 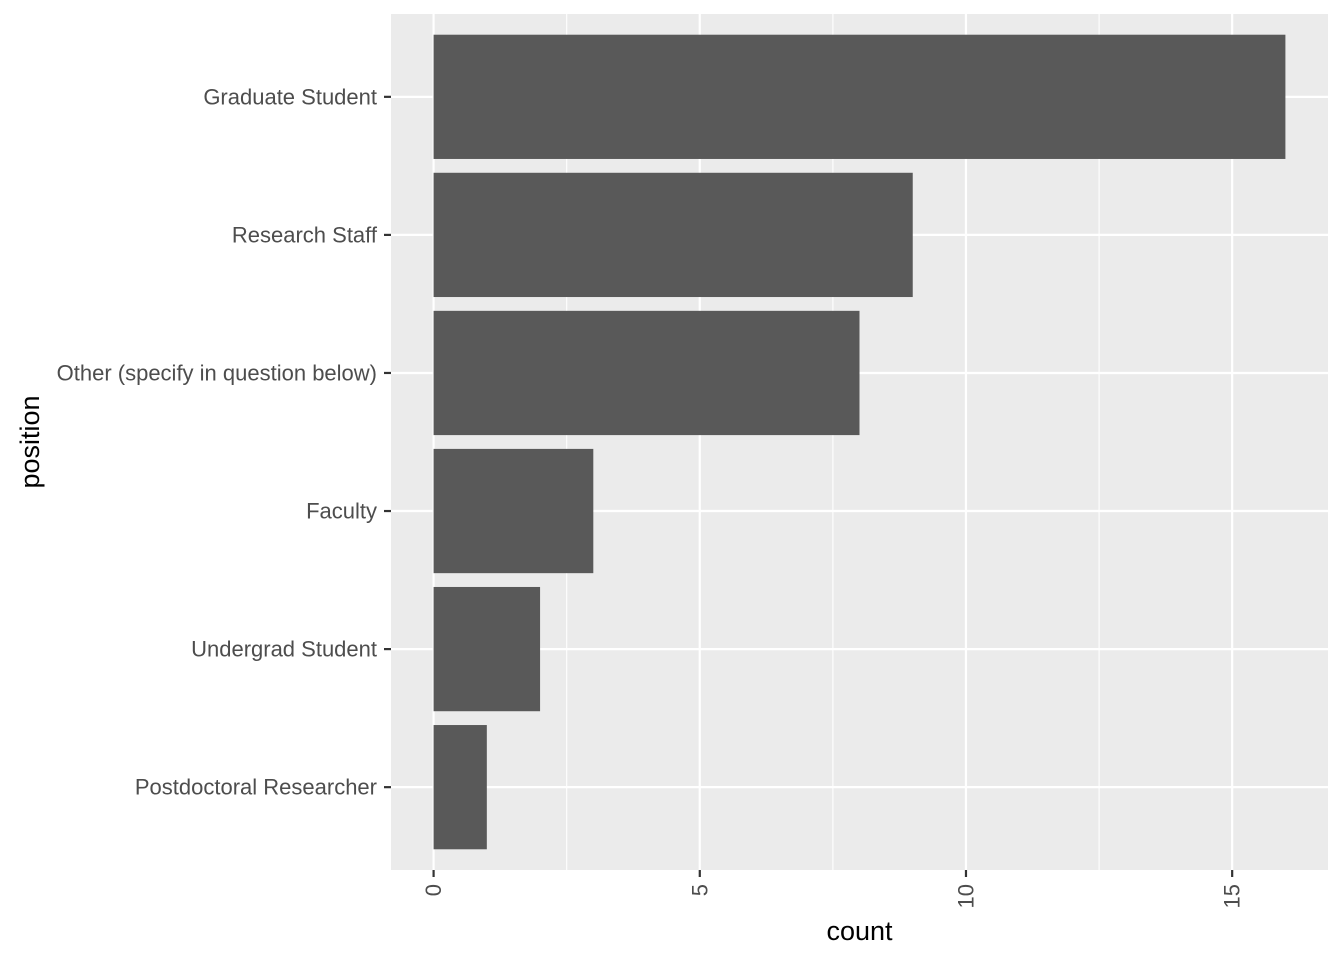 What do you see at coordinates (433, 890) in the screenshot?
I see `x-tick-label: 0` at bounding box center [433, 890].